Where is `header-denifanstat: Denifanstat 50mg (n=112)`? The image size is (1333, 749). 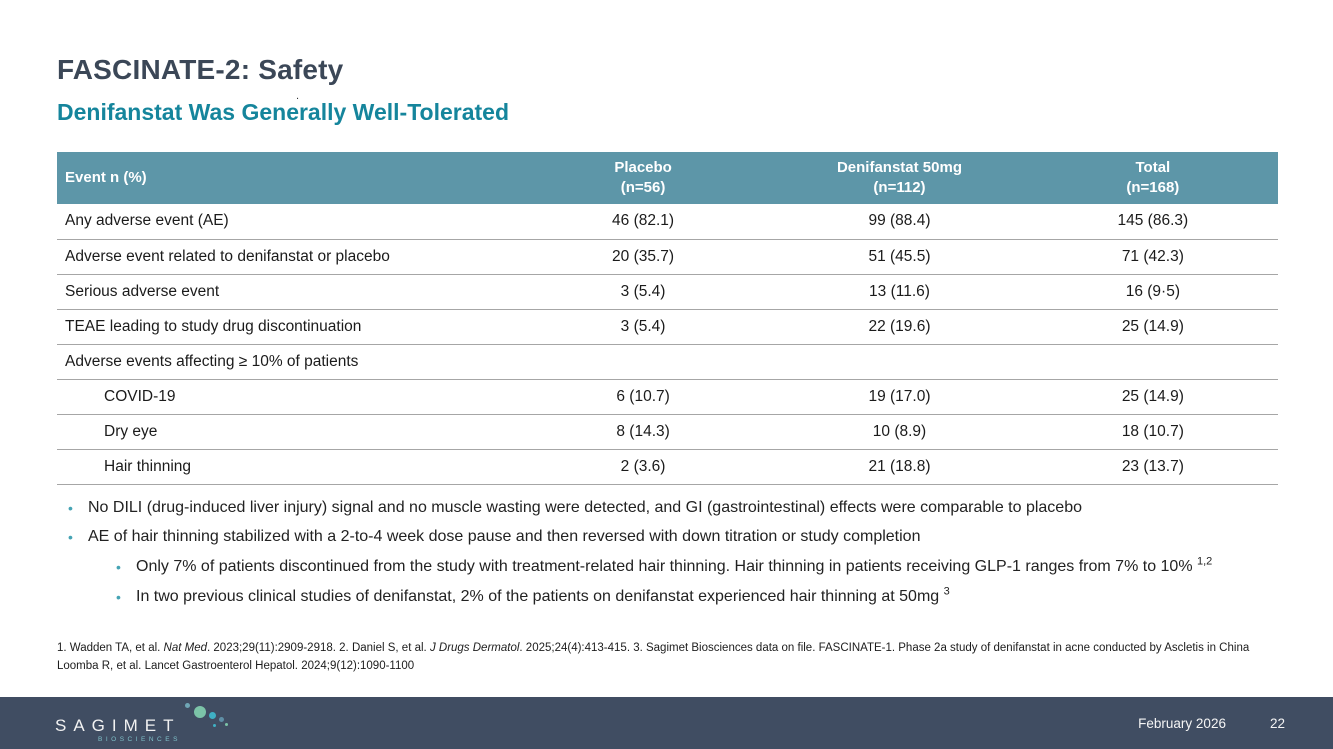
header-denifanstat: Denifanstat 50mg (n=112) is located at coordinates (899, 178).